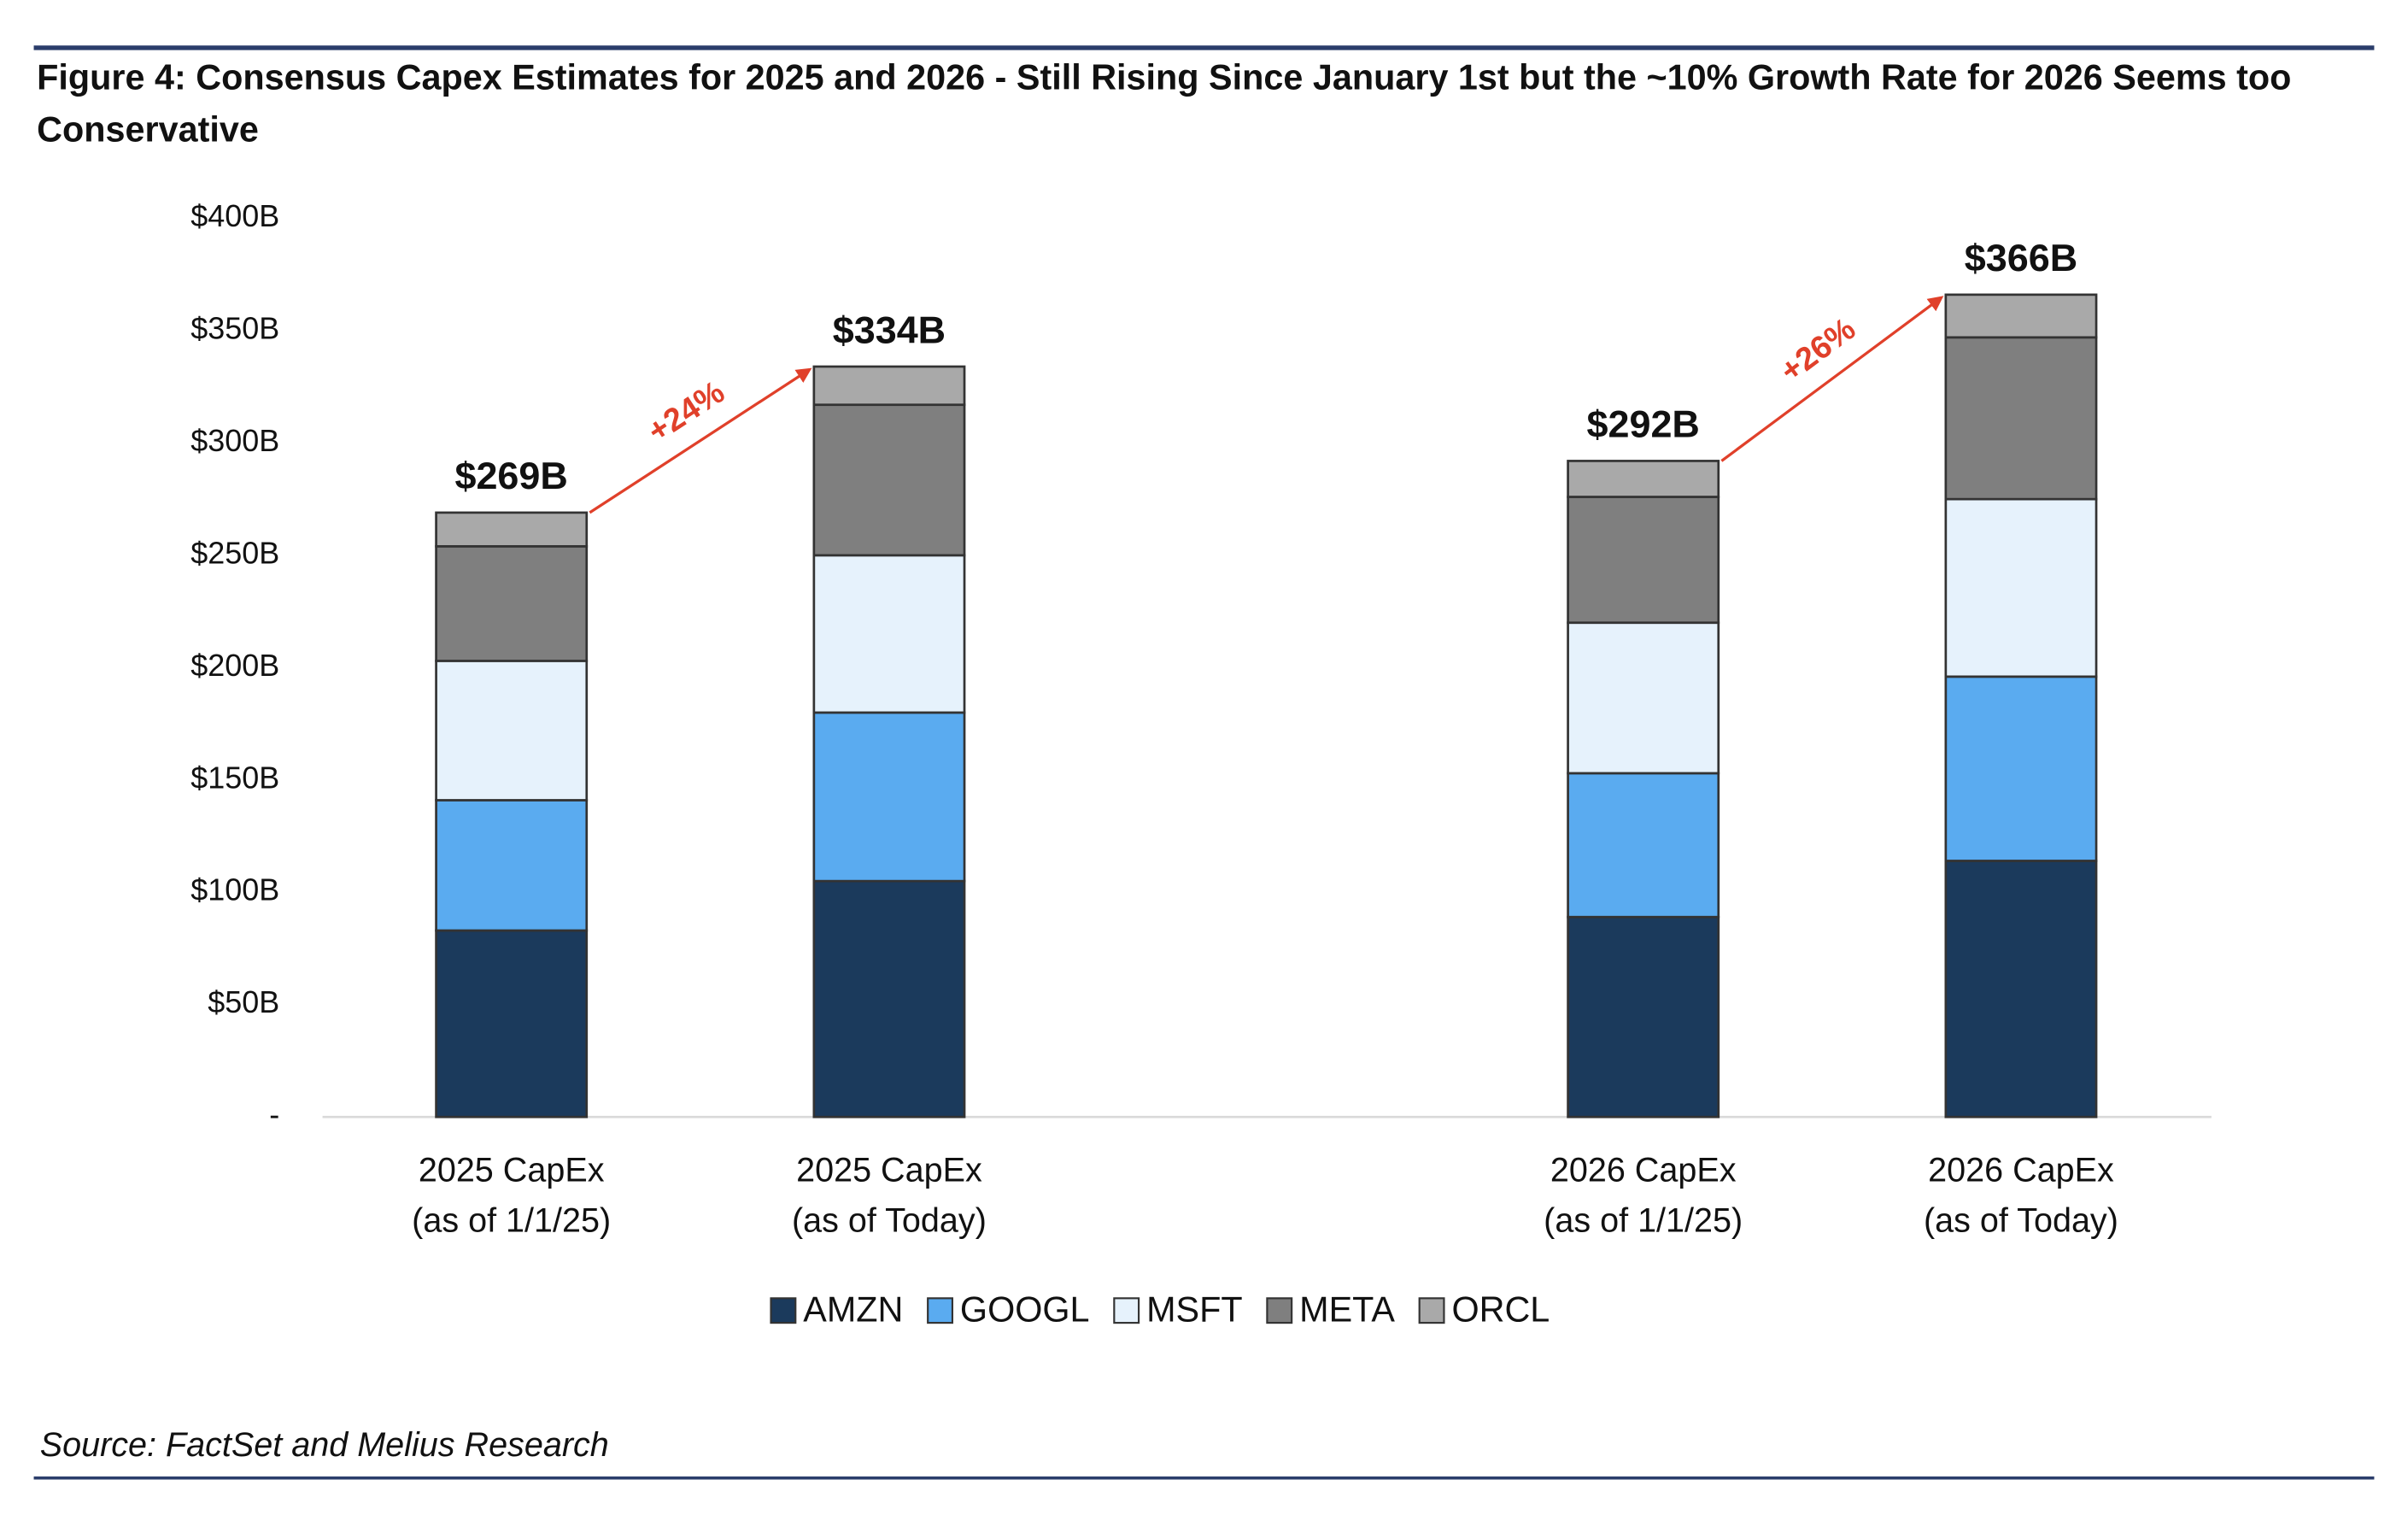 The width and height of the screenshot is (2408, 1515). I want to click on y-tick-label: $350B, so click(235, 327).